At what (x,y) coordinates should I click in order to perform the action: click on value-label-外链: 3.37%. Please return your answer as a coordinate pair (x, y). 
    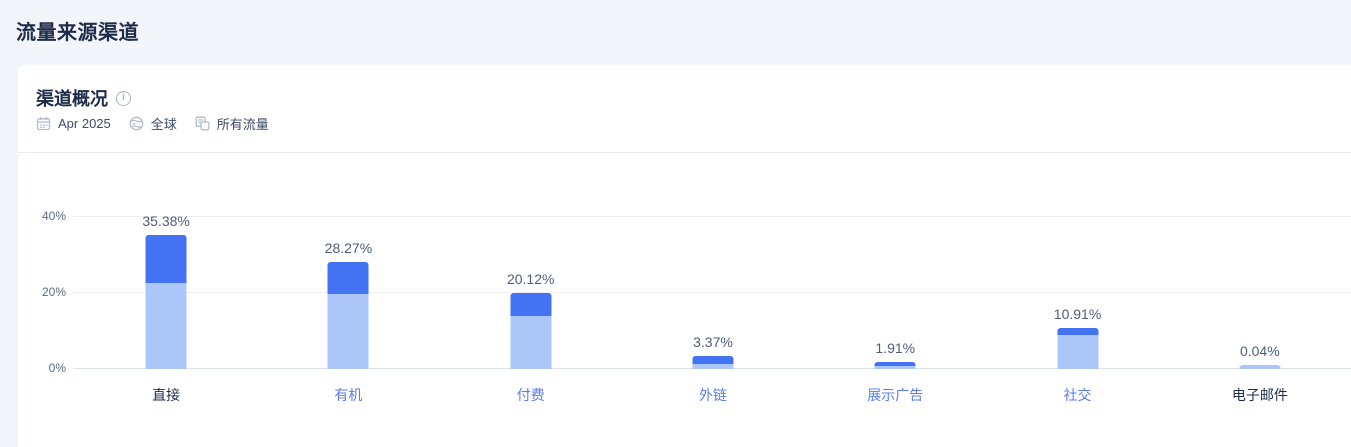
    Looking at the image, I should click on (713, 342).